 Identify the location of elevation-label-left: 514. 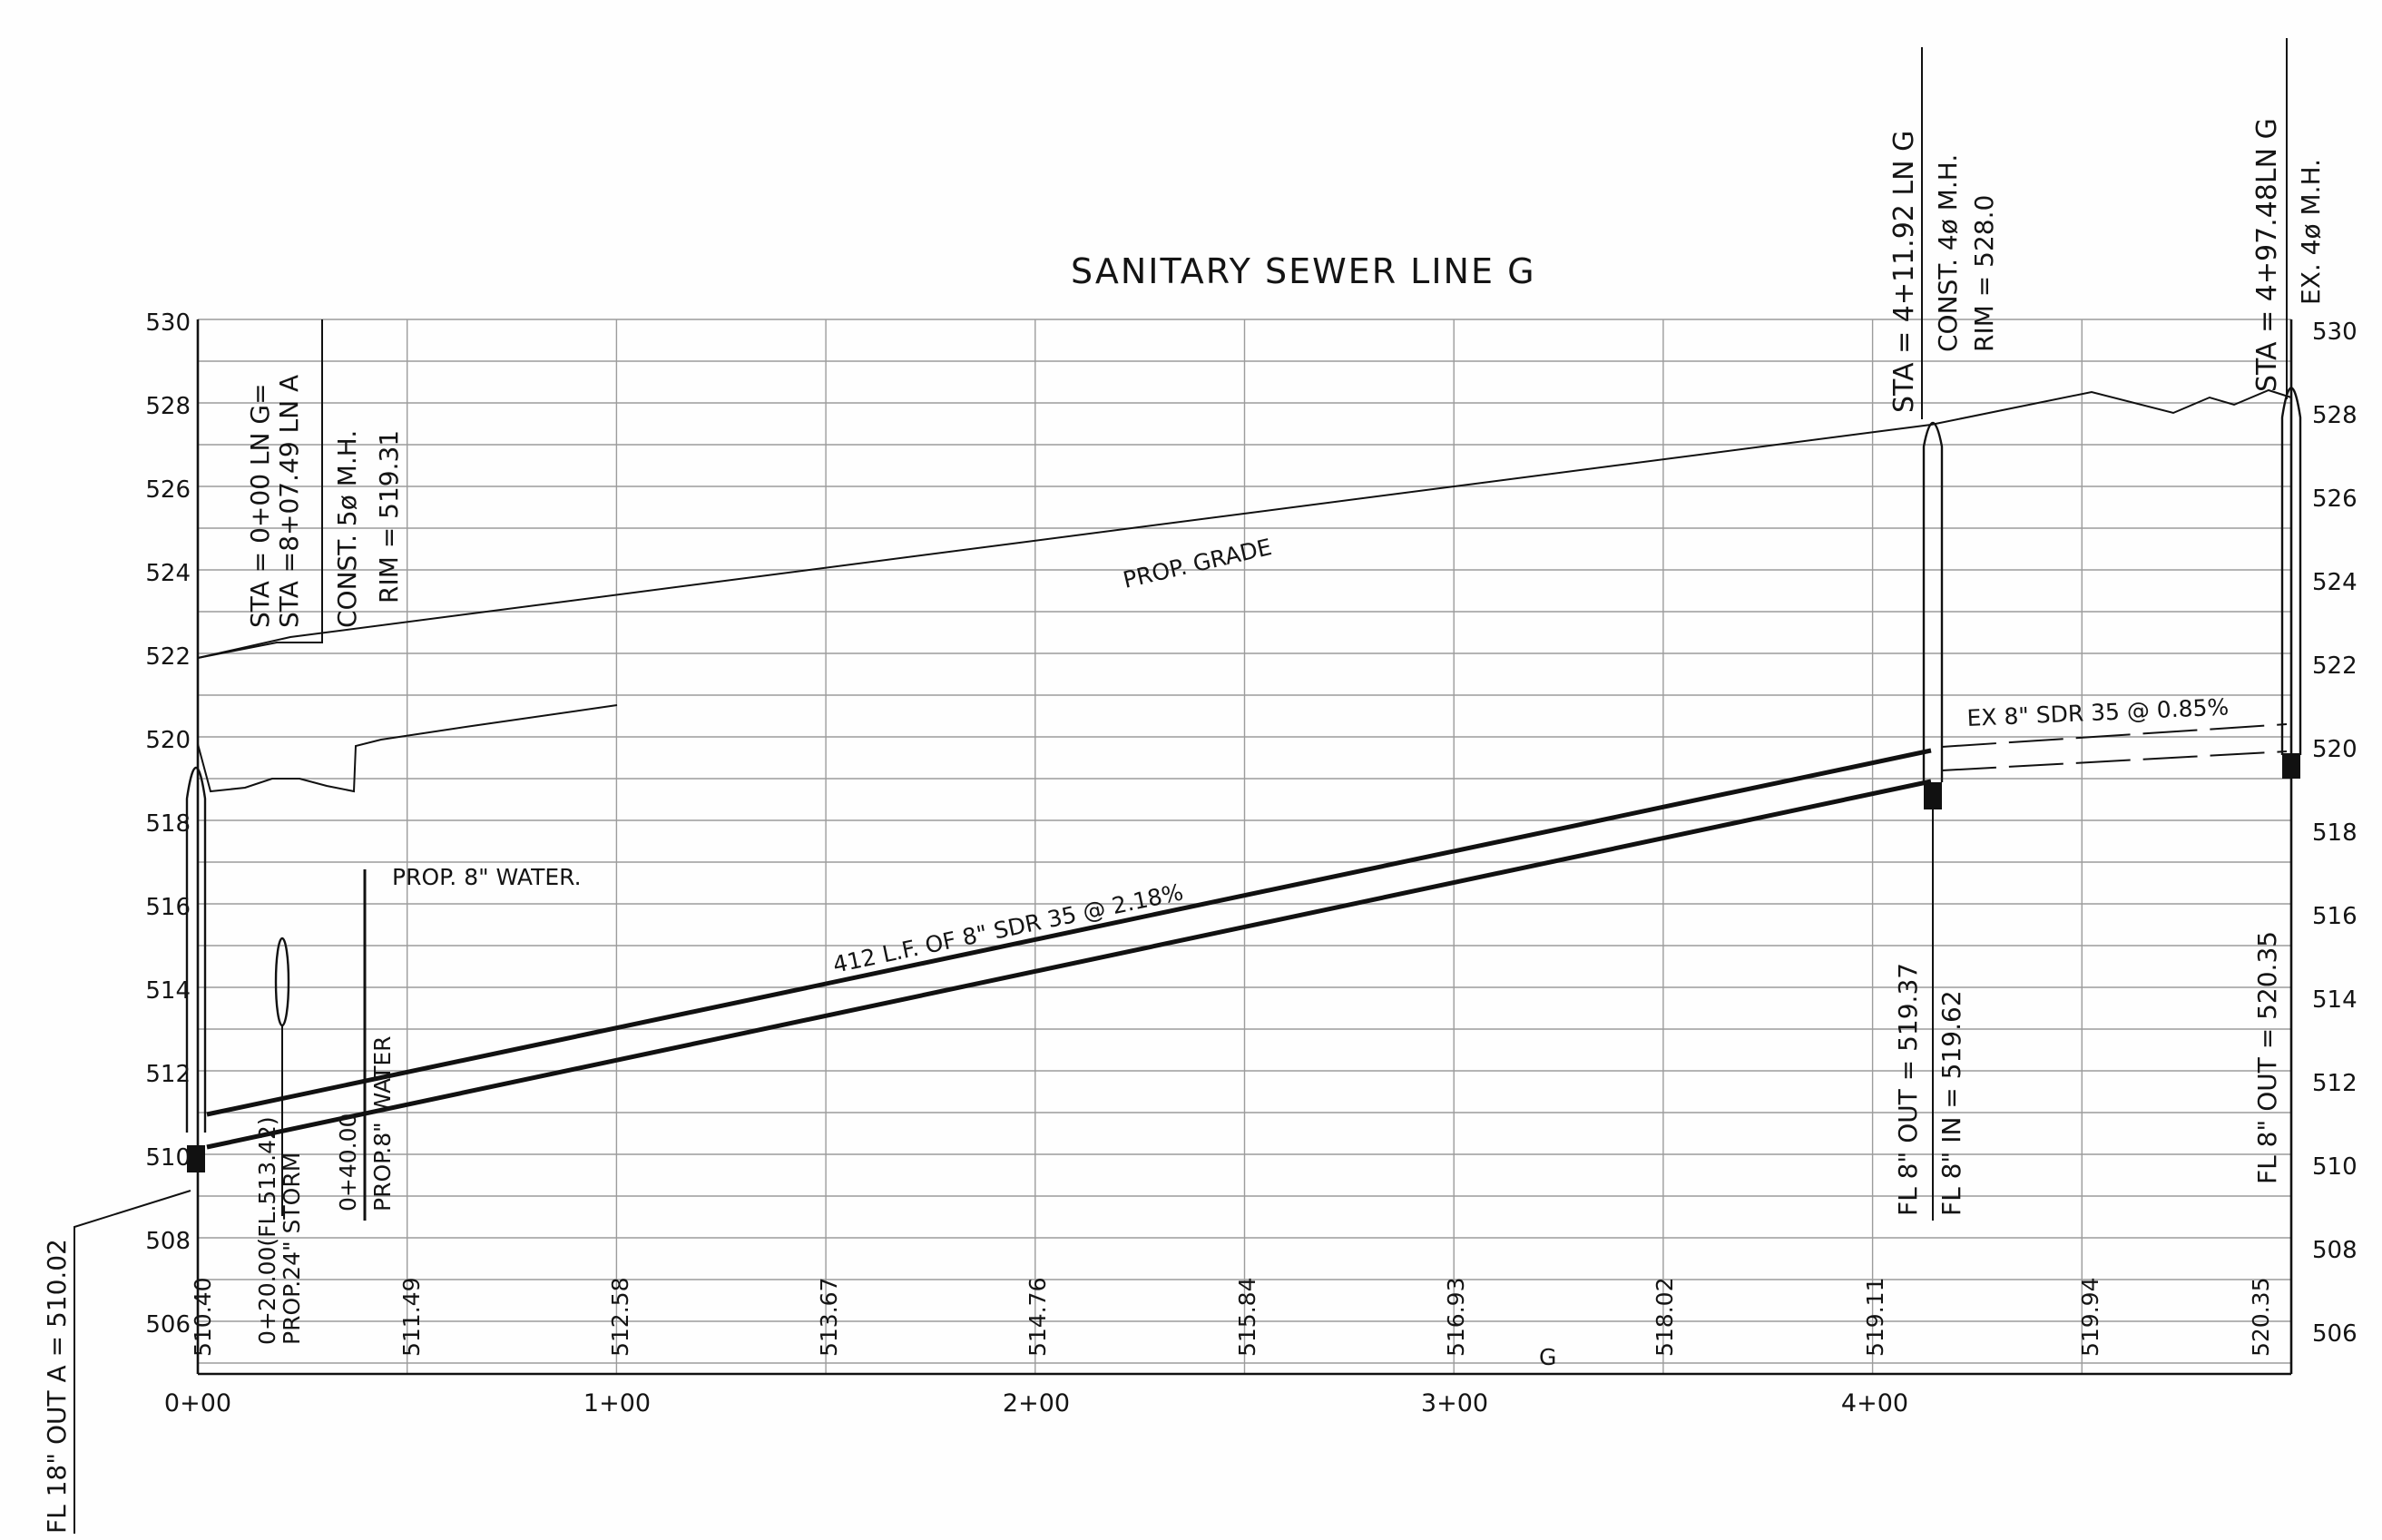
(168, 991).